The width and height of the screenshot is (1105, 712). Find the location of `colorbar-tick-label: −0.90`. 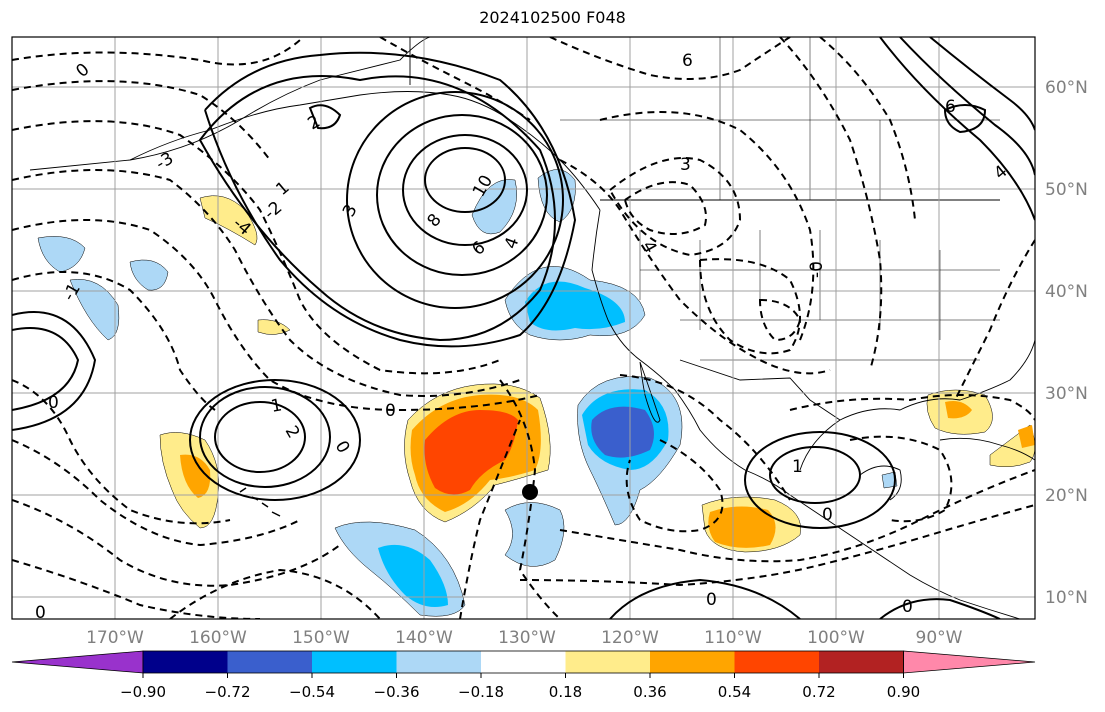

colorbar-tick-label: −0.90 is located at coordinates (143, 692).